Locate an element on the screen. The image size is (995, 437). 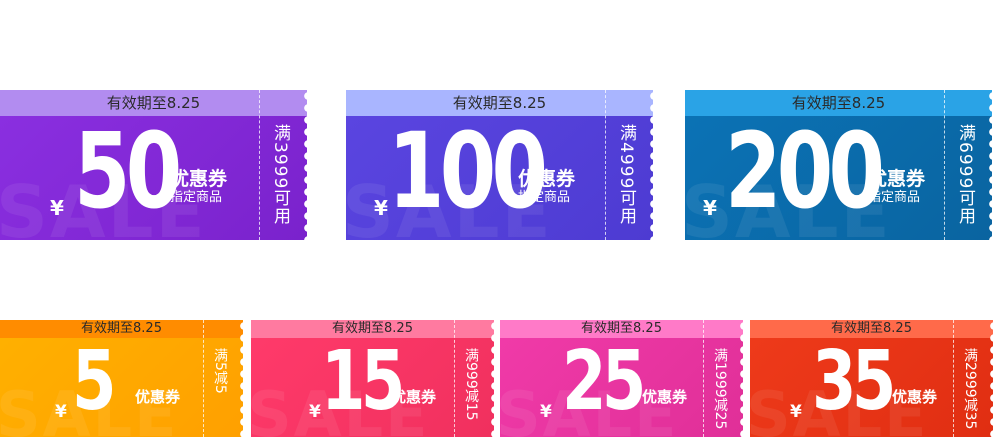
coupon-35: 有效期至8.25 SALE ¥ 35 优惠券 满2999减35 is located at coordinates (871, 378).